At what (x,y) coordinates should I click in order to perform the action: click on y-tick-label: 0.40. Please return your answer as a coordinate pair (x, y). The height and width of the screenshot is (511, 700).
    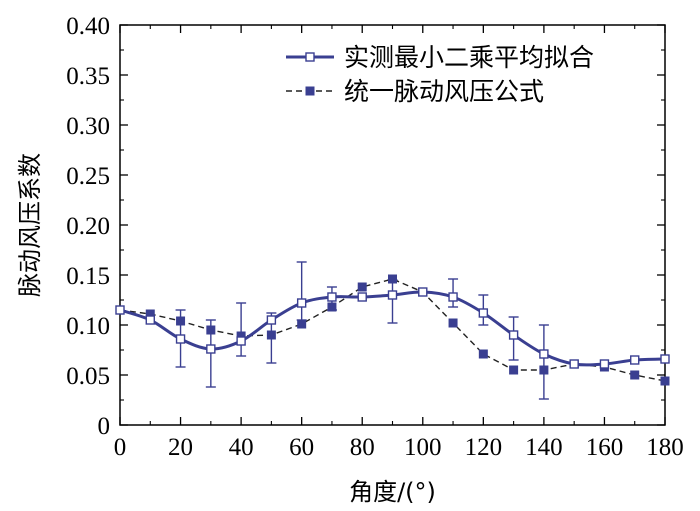
    Looking at the image, I should click on (88, 26).